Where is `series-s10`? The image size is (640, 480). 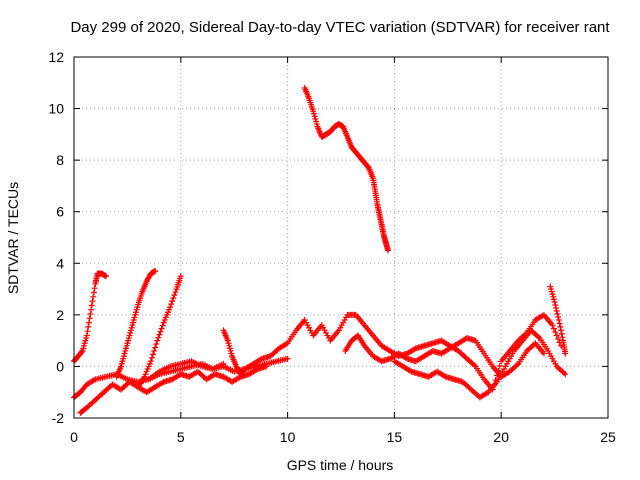
series-s10 is located at coordinates (346, 169).